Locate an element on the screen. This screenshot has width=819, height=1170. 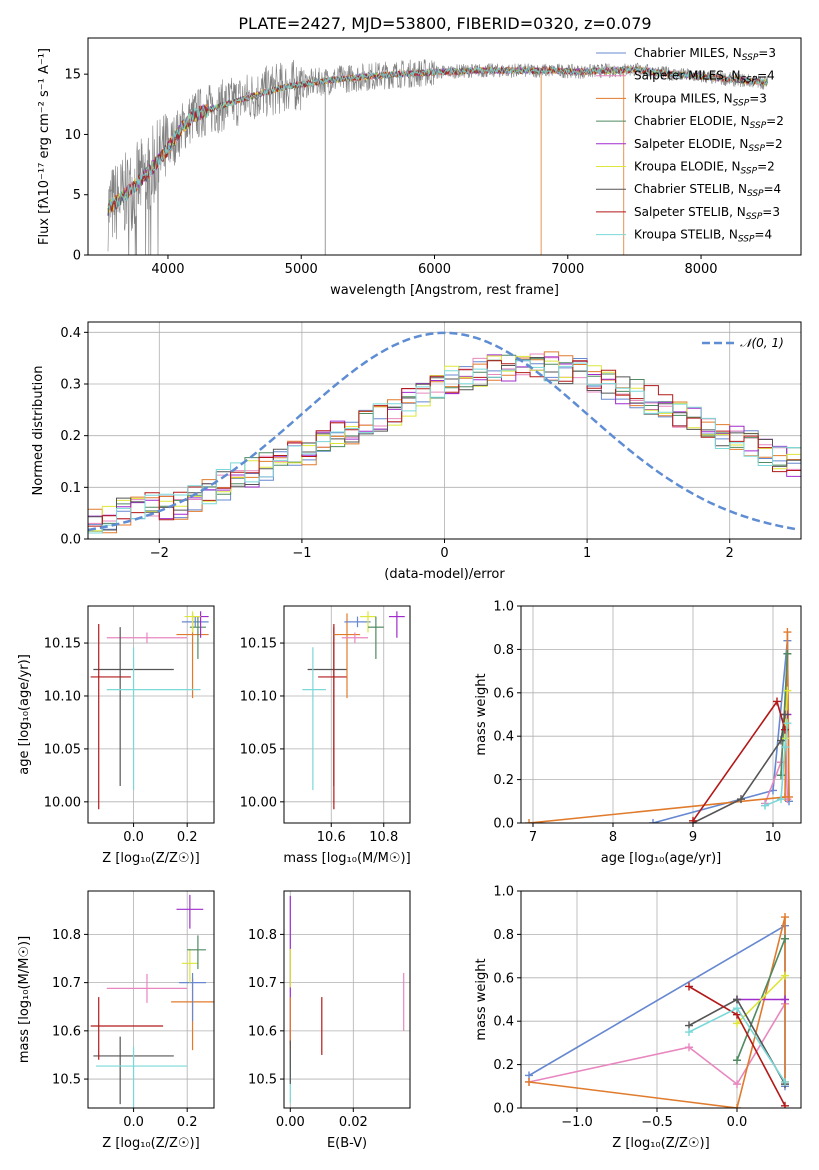
y-axis-label: mass weight is located at coordinates (481, 999).